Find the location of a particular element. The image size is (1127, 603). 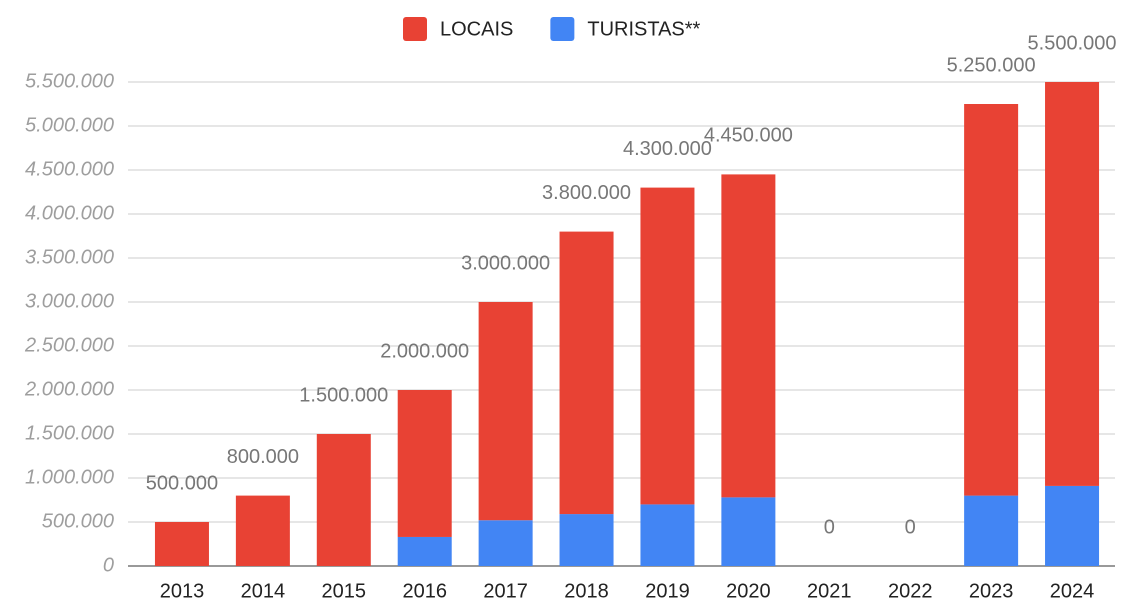

data-label: 3.800.000 is located at coordinates (586, 193).